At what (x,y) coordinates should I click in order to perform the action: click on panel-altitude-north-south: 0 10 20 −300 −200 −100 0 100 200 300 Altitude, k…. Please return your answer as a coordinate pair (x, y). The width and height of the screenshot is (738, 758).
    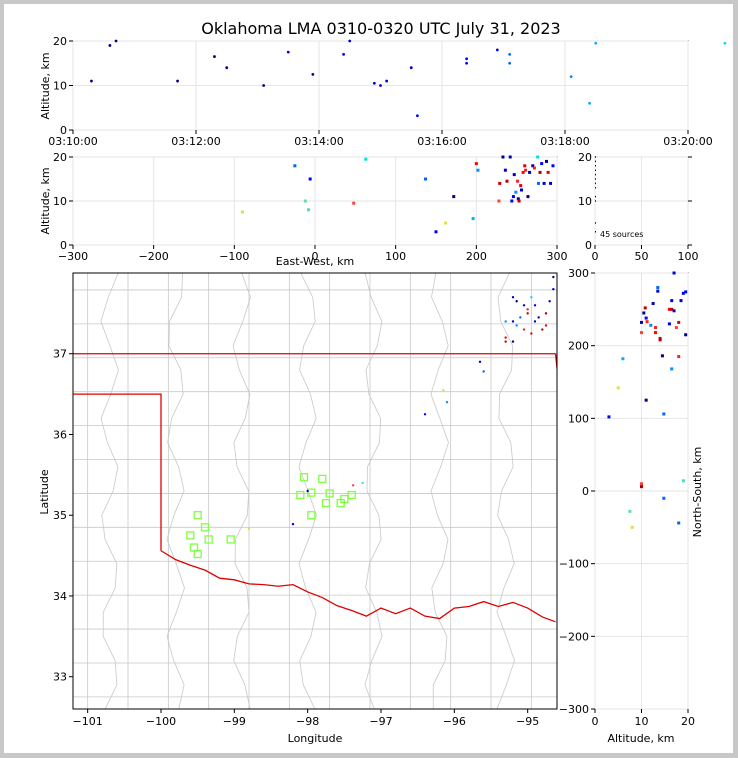
    Looking at the image, I should click on (631, 506).